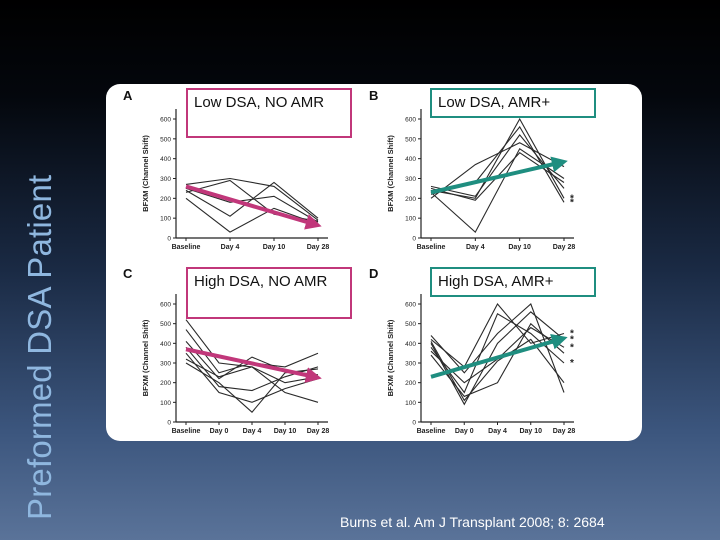  What do you see at coordinates (269, 293) in the screenshot?
I see `label-panel-c: High DSA, NO AMR` at bounding box center [269, 293].